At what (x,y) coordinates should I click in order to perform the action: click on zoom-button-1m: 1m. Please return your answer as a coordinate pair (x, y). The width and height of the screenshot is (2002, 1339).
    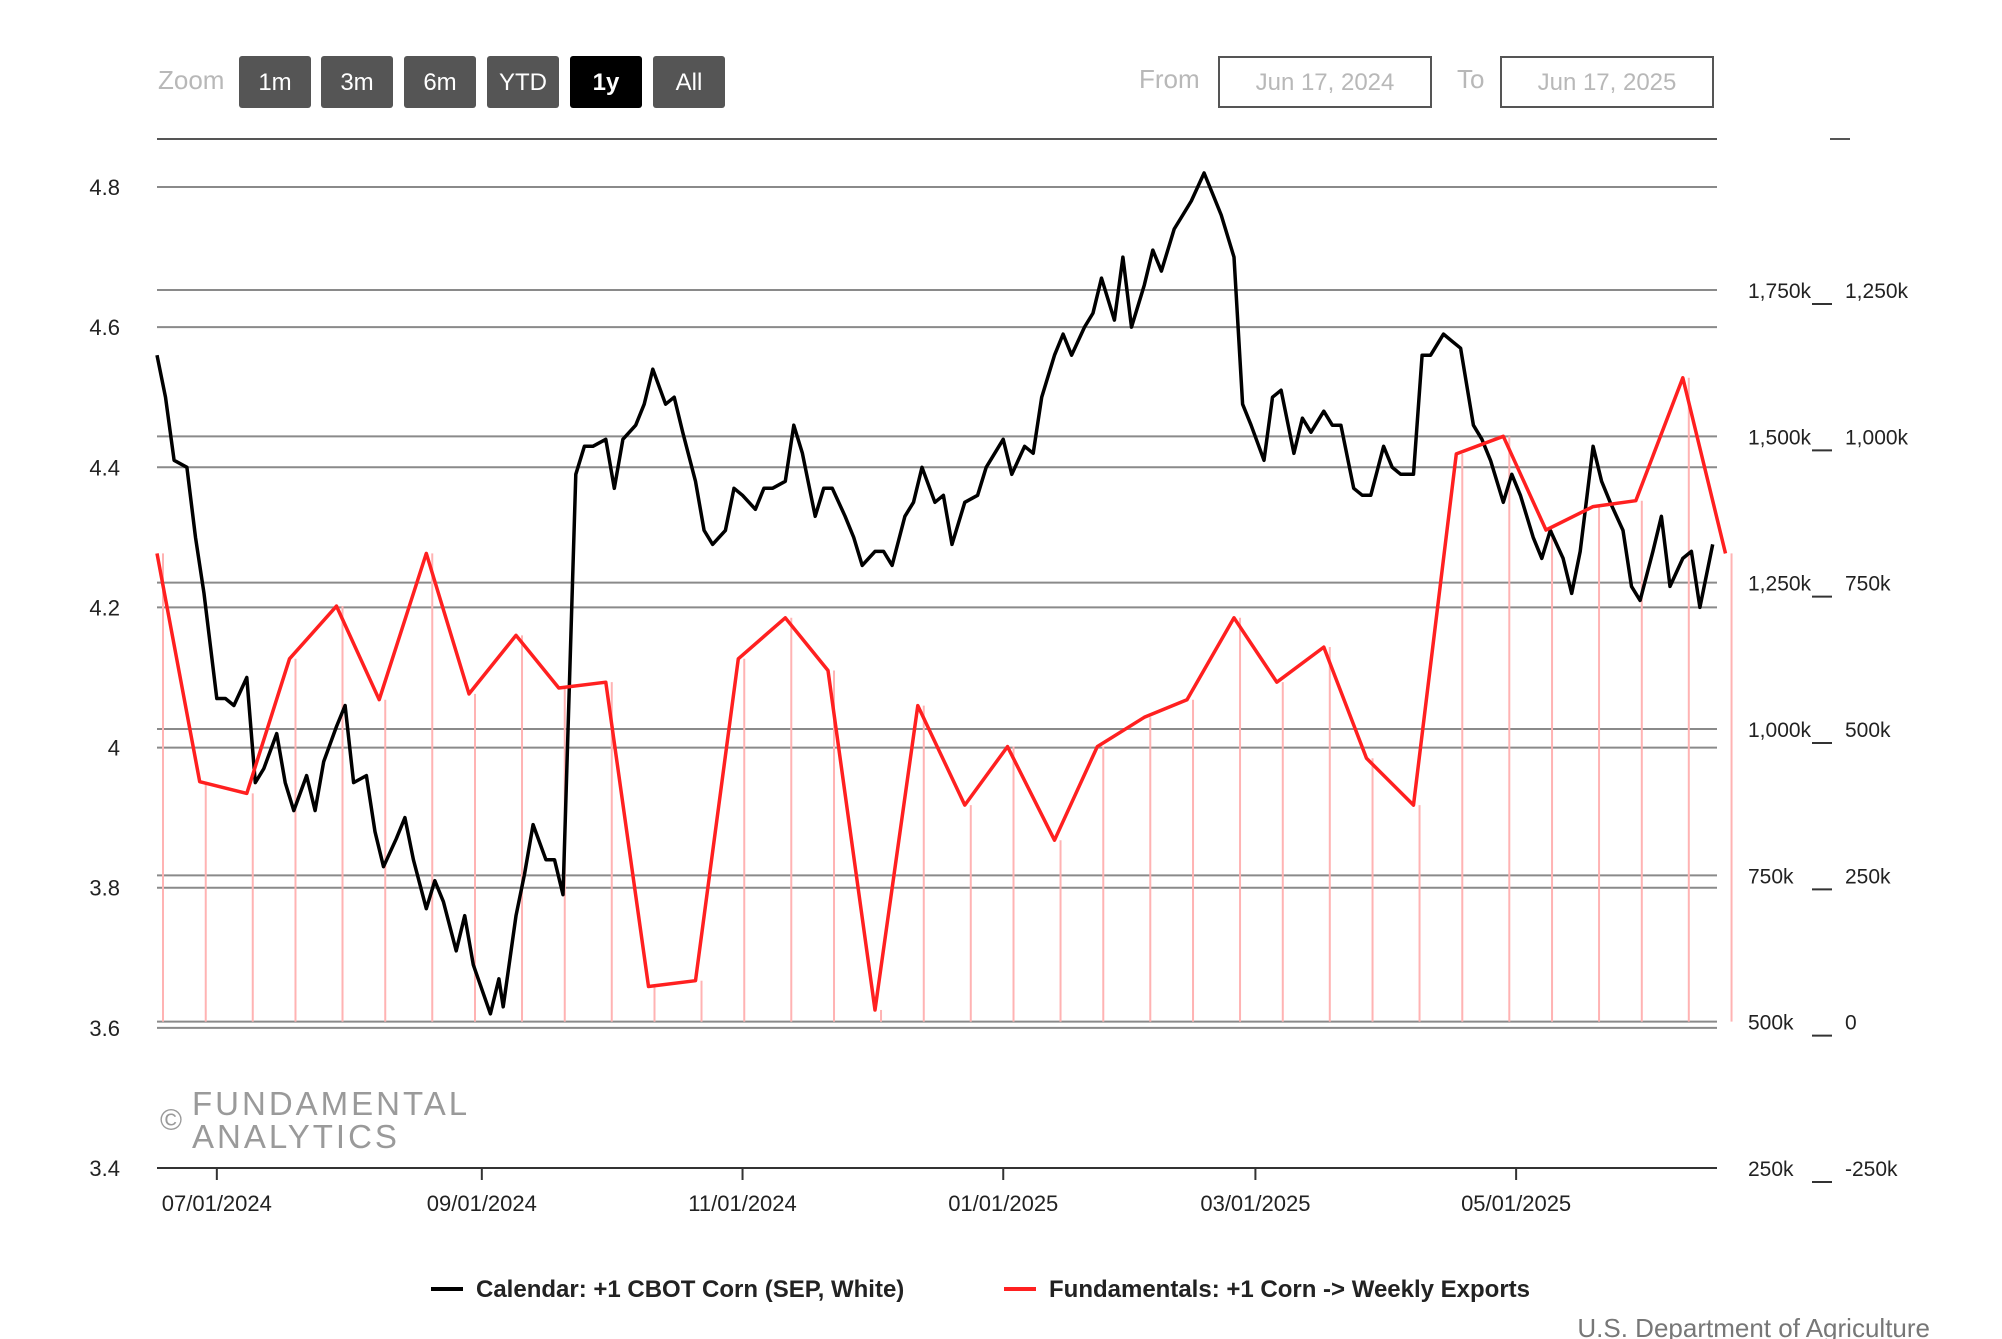
    Looking at the image, I should click on (275, 82).